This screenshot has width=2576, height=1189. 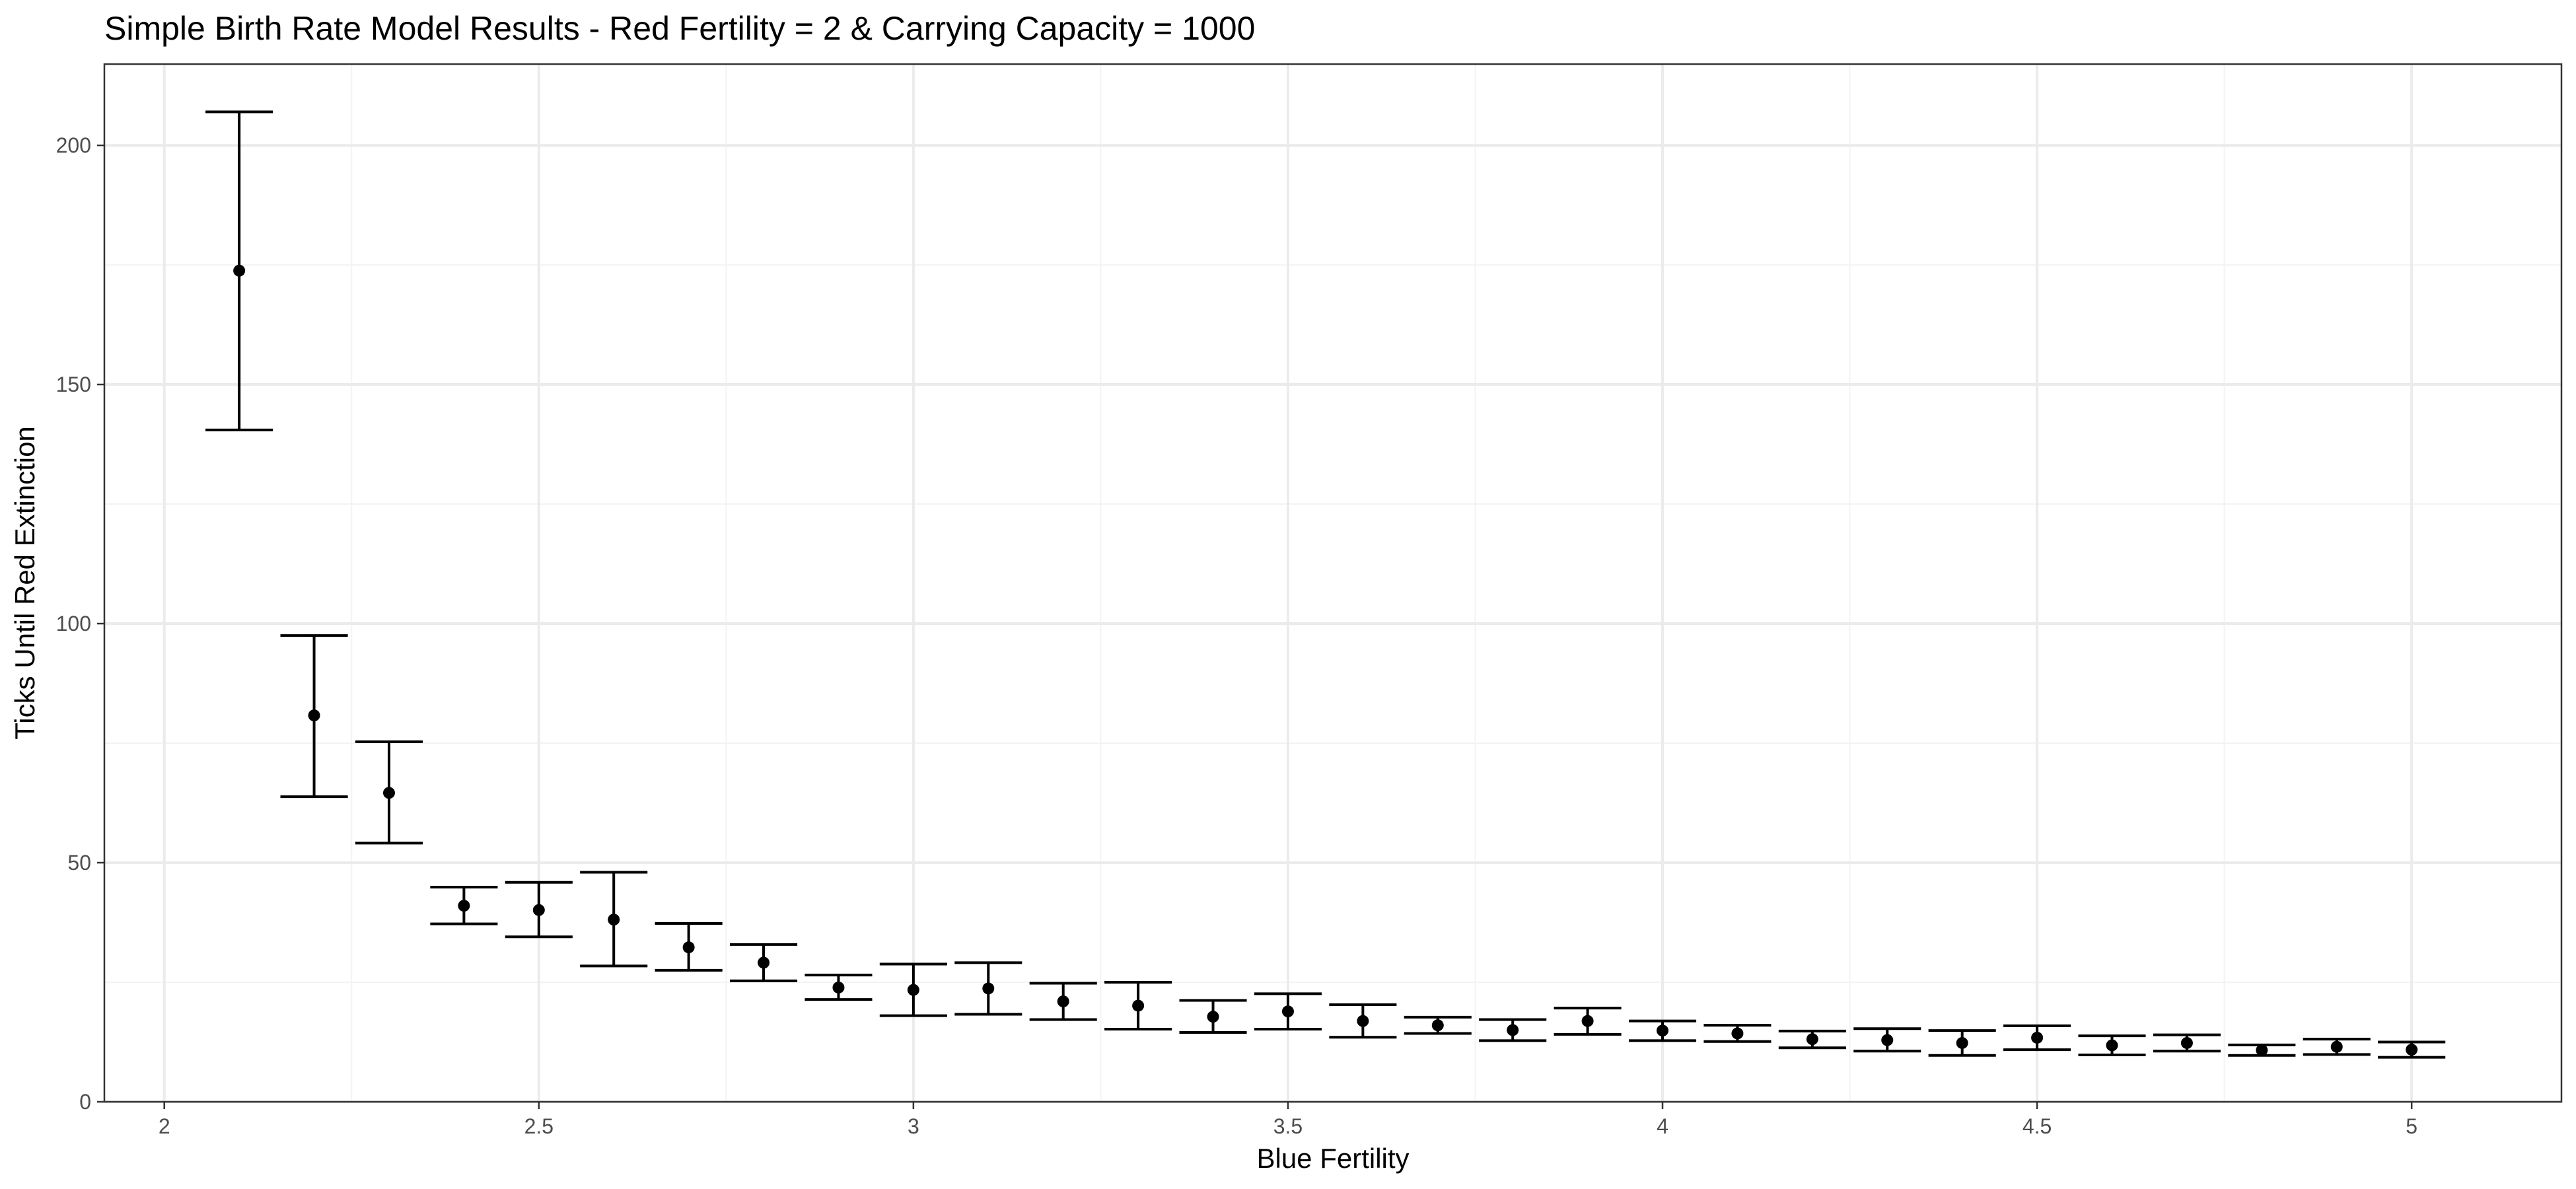 What do you see at coordinates (2037, 1126) in the screenshot?
I see `x-tick-label: 4.5` at bounding box center [2037, 1126].